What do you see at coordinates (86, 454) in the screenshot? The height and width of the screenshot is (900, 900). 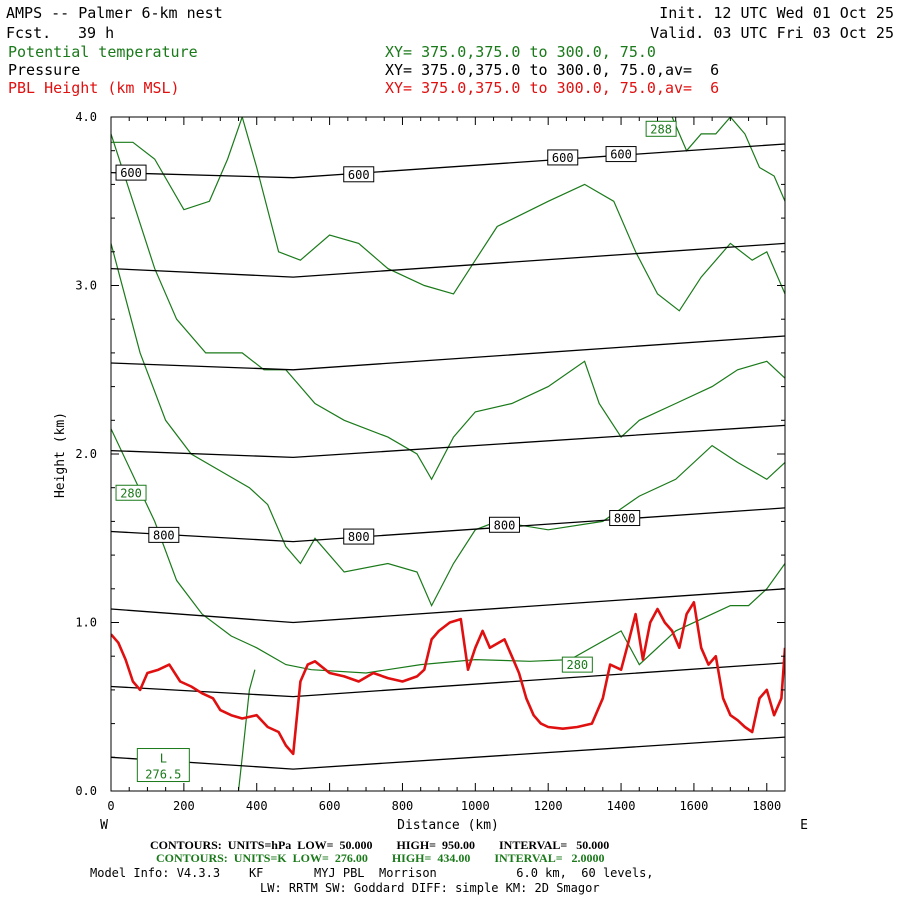 I see `y-tick-label: 2.0` at bounding box center [86, 454].